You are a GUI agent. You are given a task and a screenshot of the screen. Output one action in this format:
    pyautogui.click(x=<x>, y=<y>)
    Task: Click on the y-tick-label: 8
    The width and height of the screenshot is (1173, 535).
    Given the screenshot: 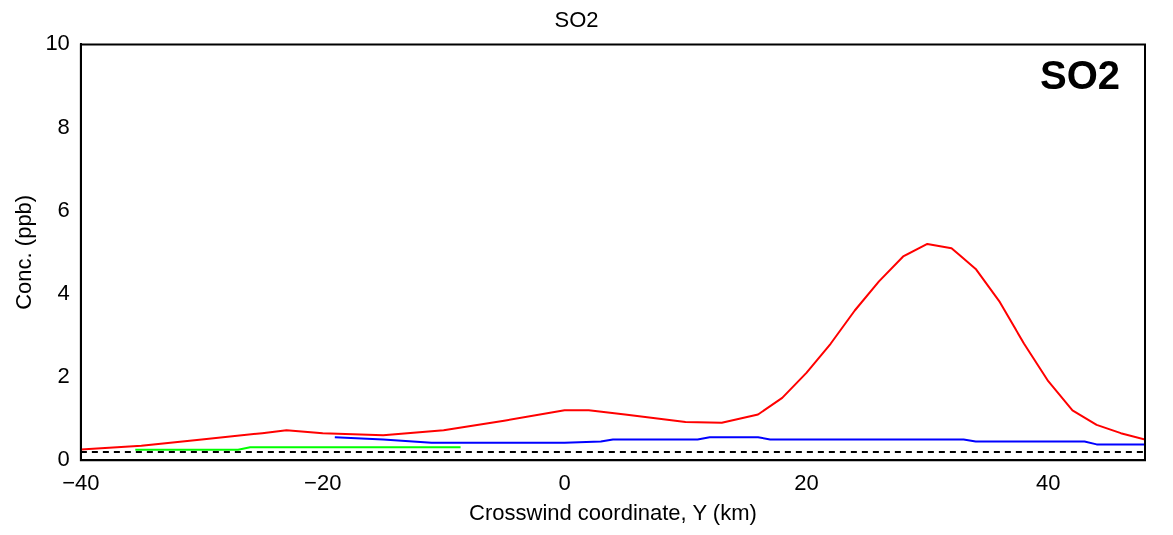 What is the action you would take?
    pyautogui.click(x=63, y=126)
    